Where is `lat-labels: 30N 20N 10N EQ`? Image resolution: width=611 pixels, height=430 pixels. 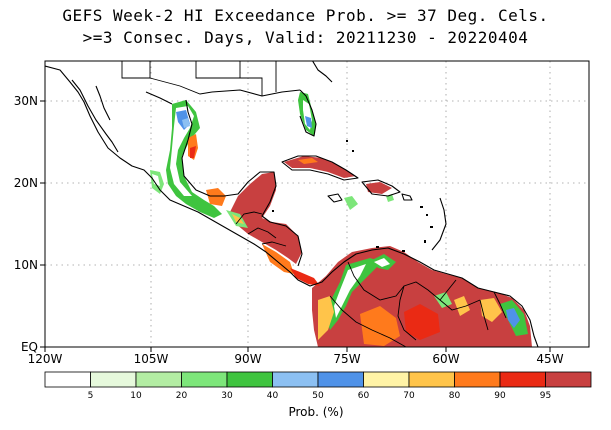 lat-labels: 30N 20N 10N EQ is located at coordinates (26, 224).